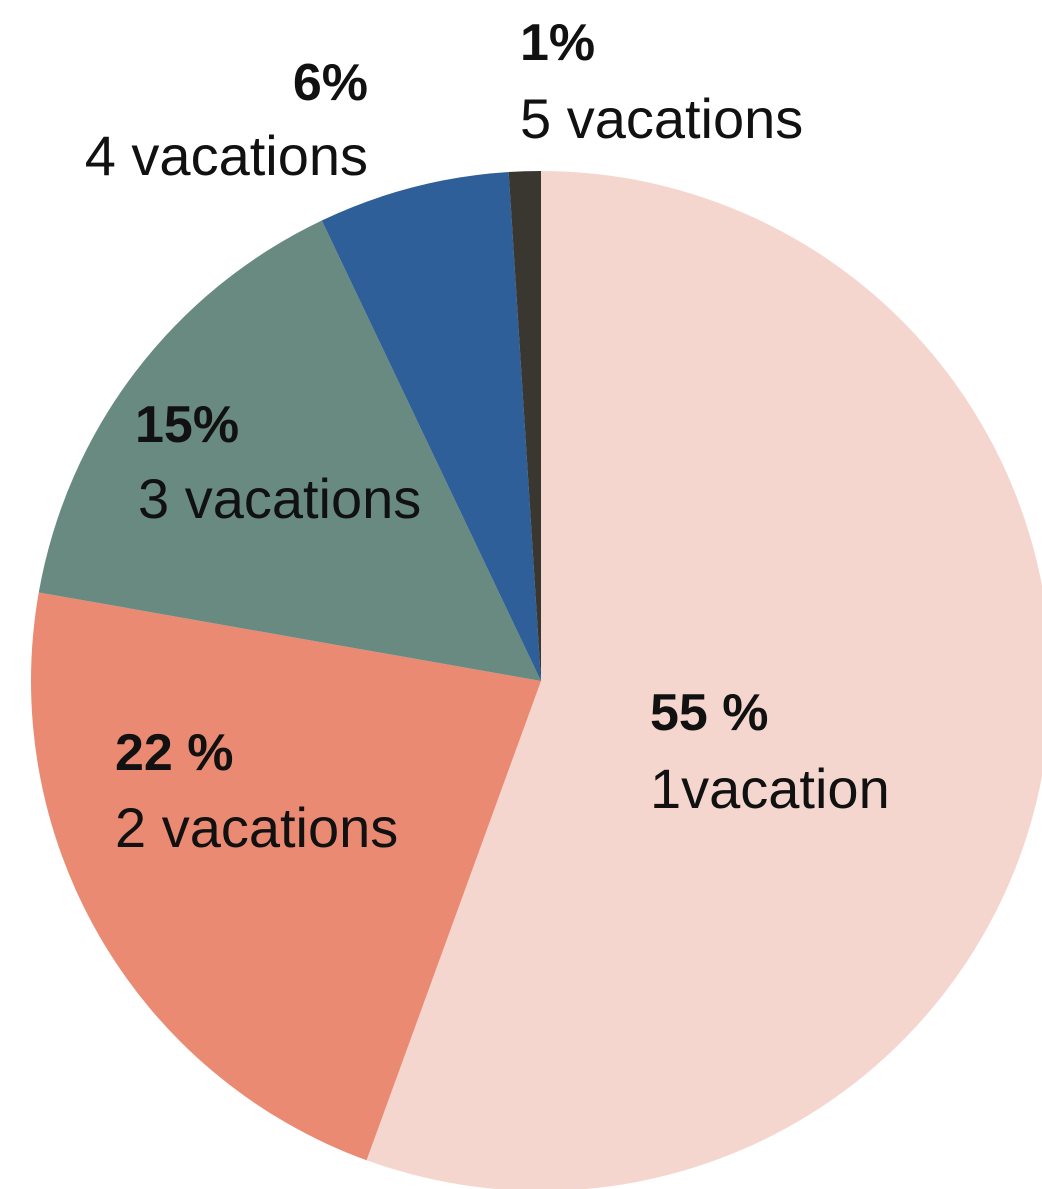 The height and width of the screenshot is (1189, 1042). What do you see at coordinates (187, 425) in the screenshot?
I see `slice-percent-label: 15%` at bounding box center [187, 425].